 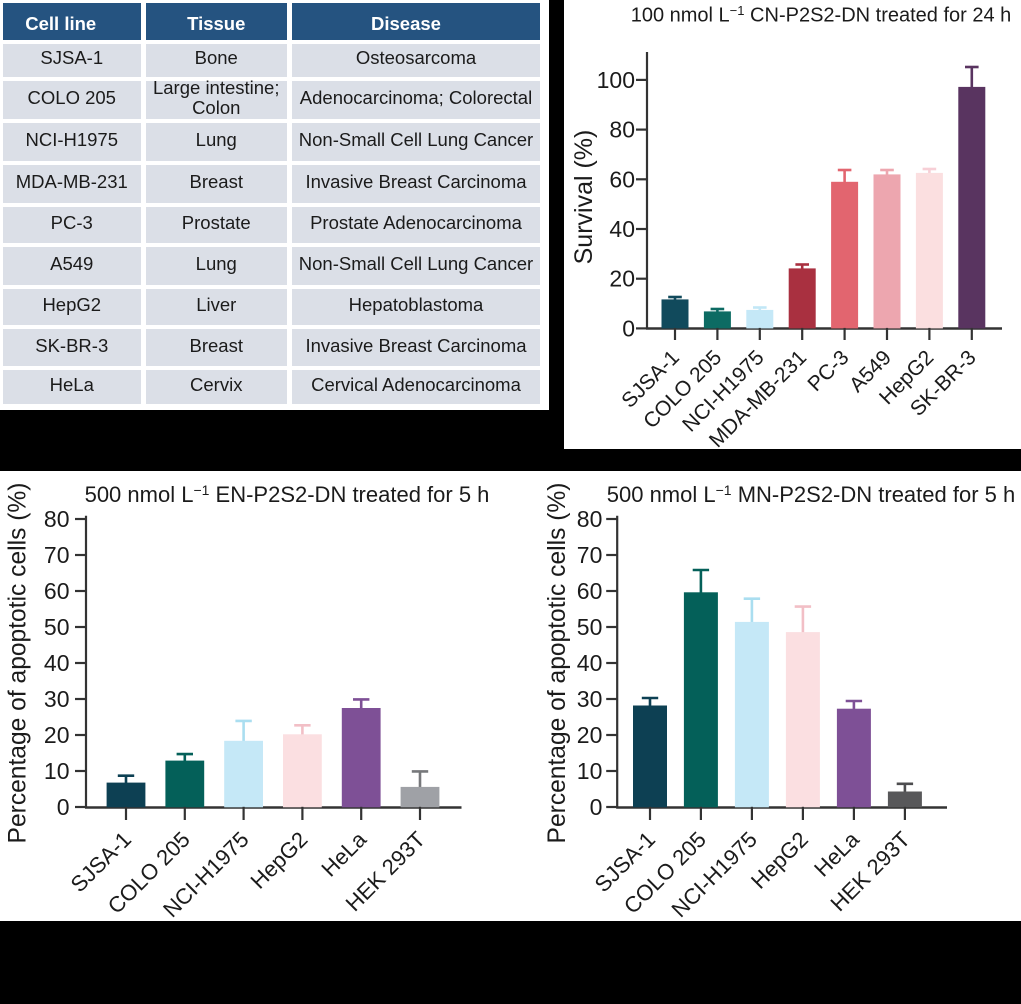 What do you see at coordinates (616, 80) in the screenshot?
I see `svg-text: 100` at bounding box center [616, 80].